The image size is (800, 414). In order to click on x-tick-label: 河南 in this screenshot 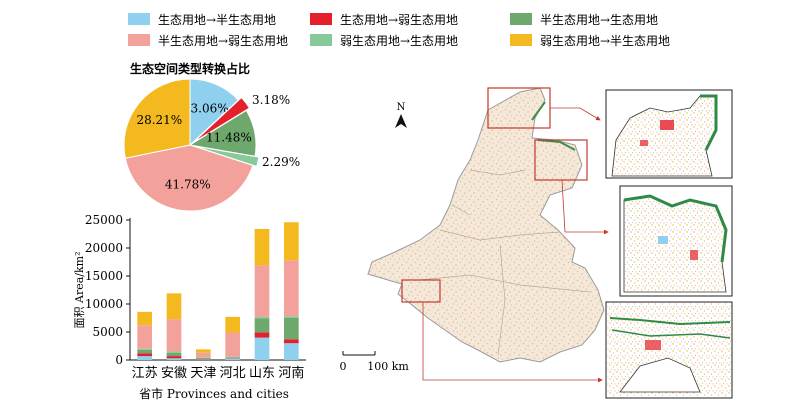, I will do `click(291, 373)`.